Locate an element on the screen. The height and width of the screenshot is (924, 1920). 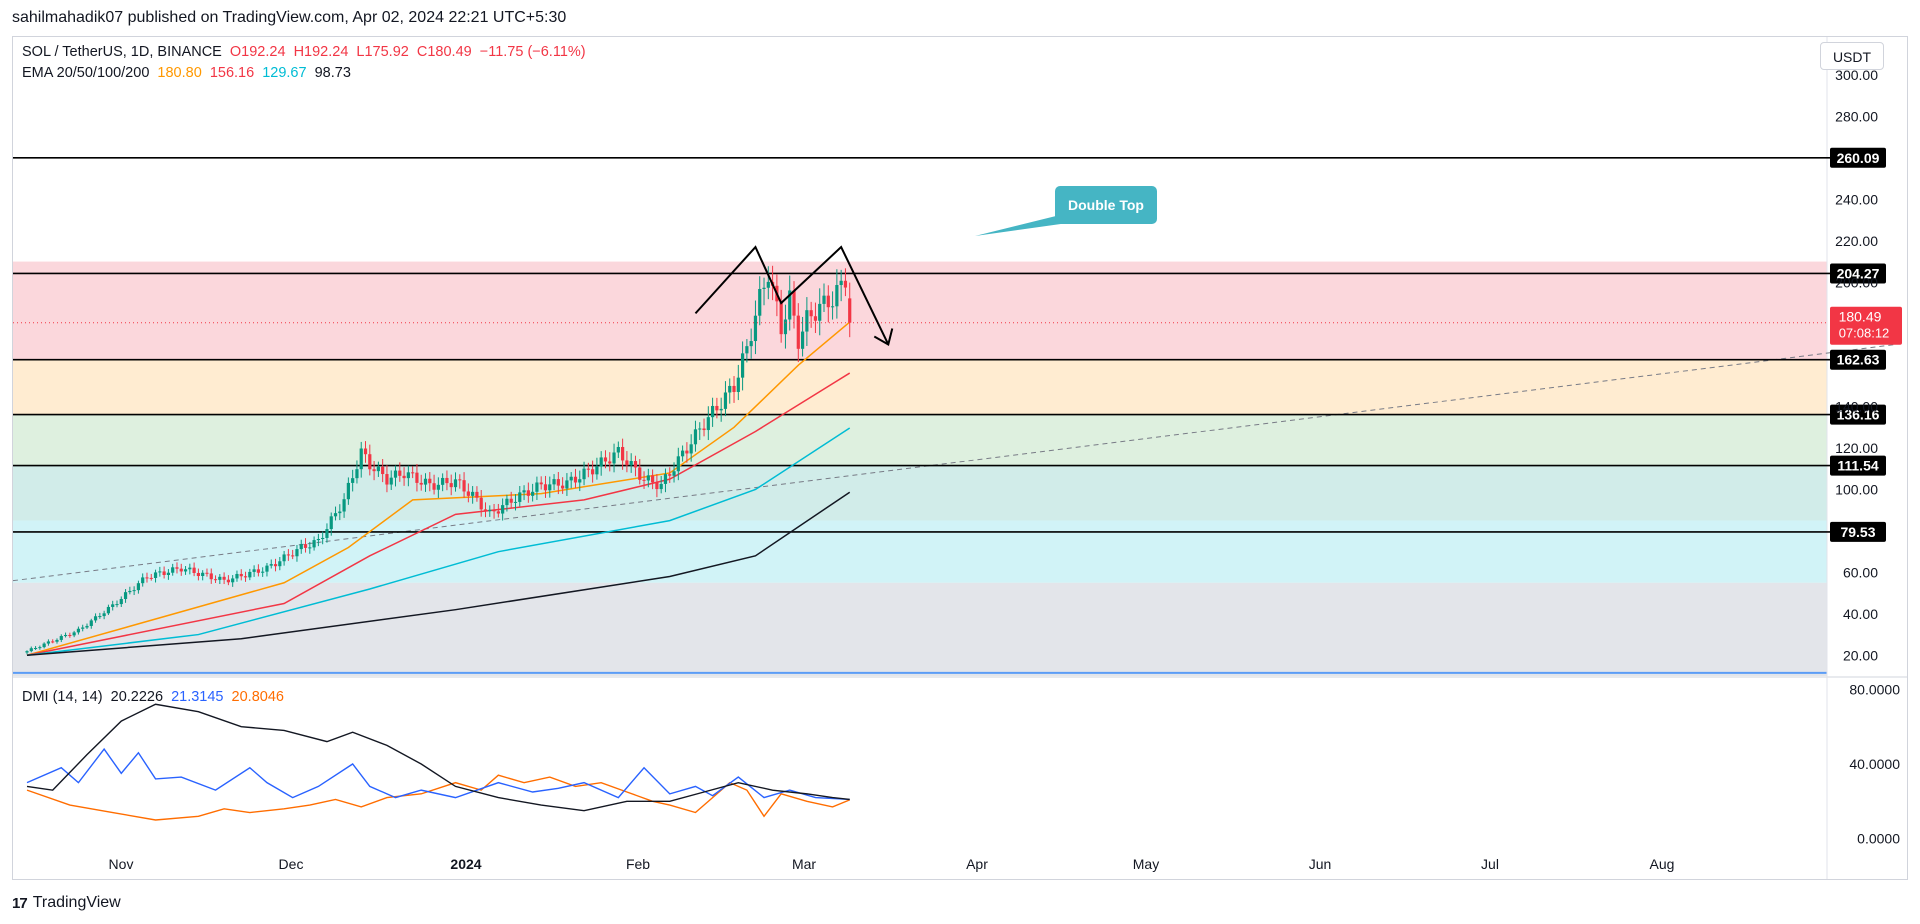
plus-di-value: 21.3145 is located at coordinates (197, 697).